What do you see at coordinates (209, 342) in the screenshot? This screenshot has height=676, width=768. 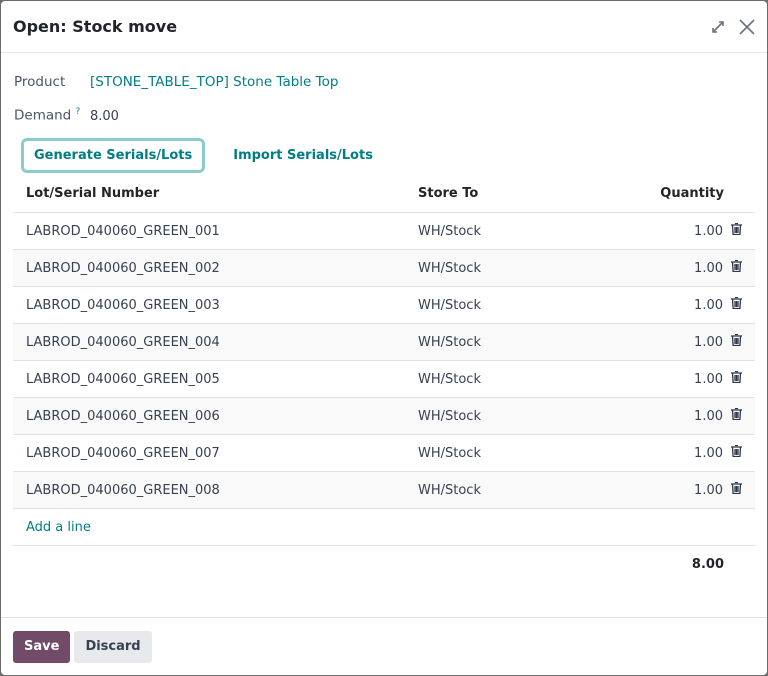 I see `lot-cell: LABROD_040060_GREEN_004` at bounding box center [209, 342].